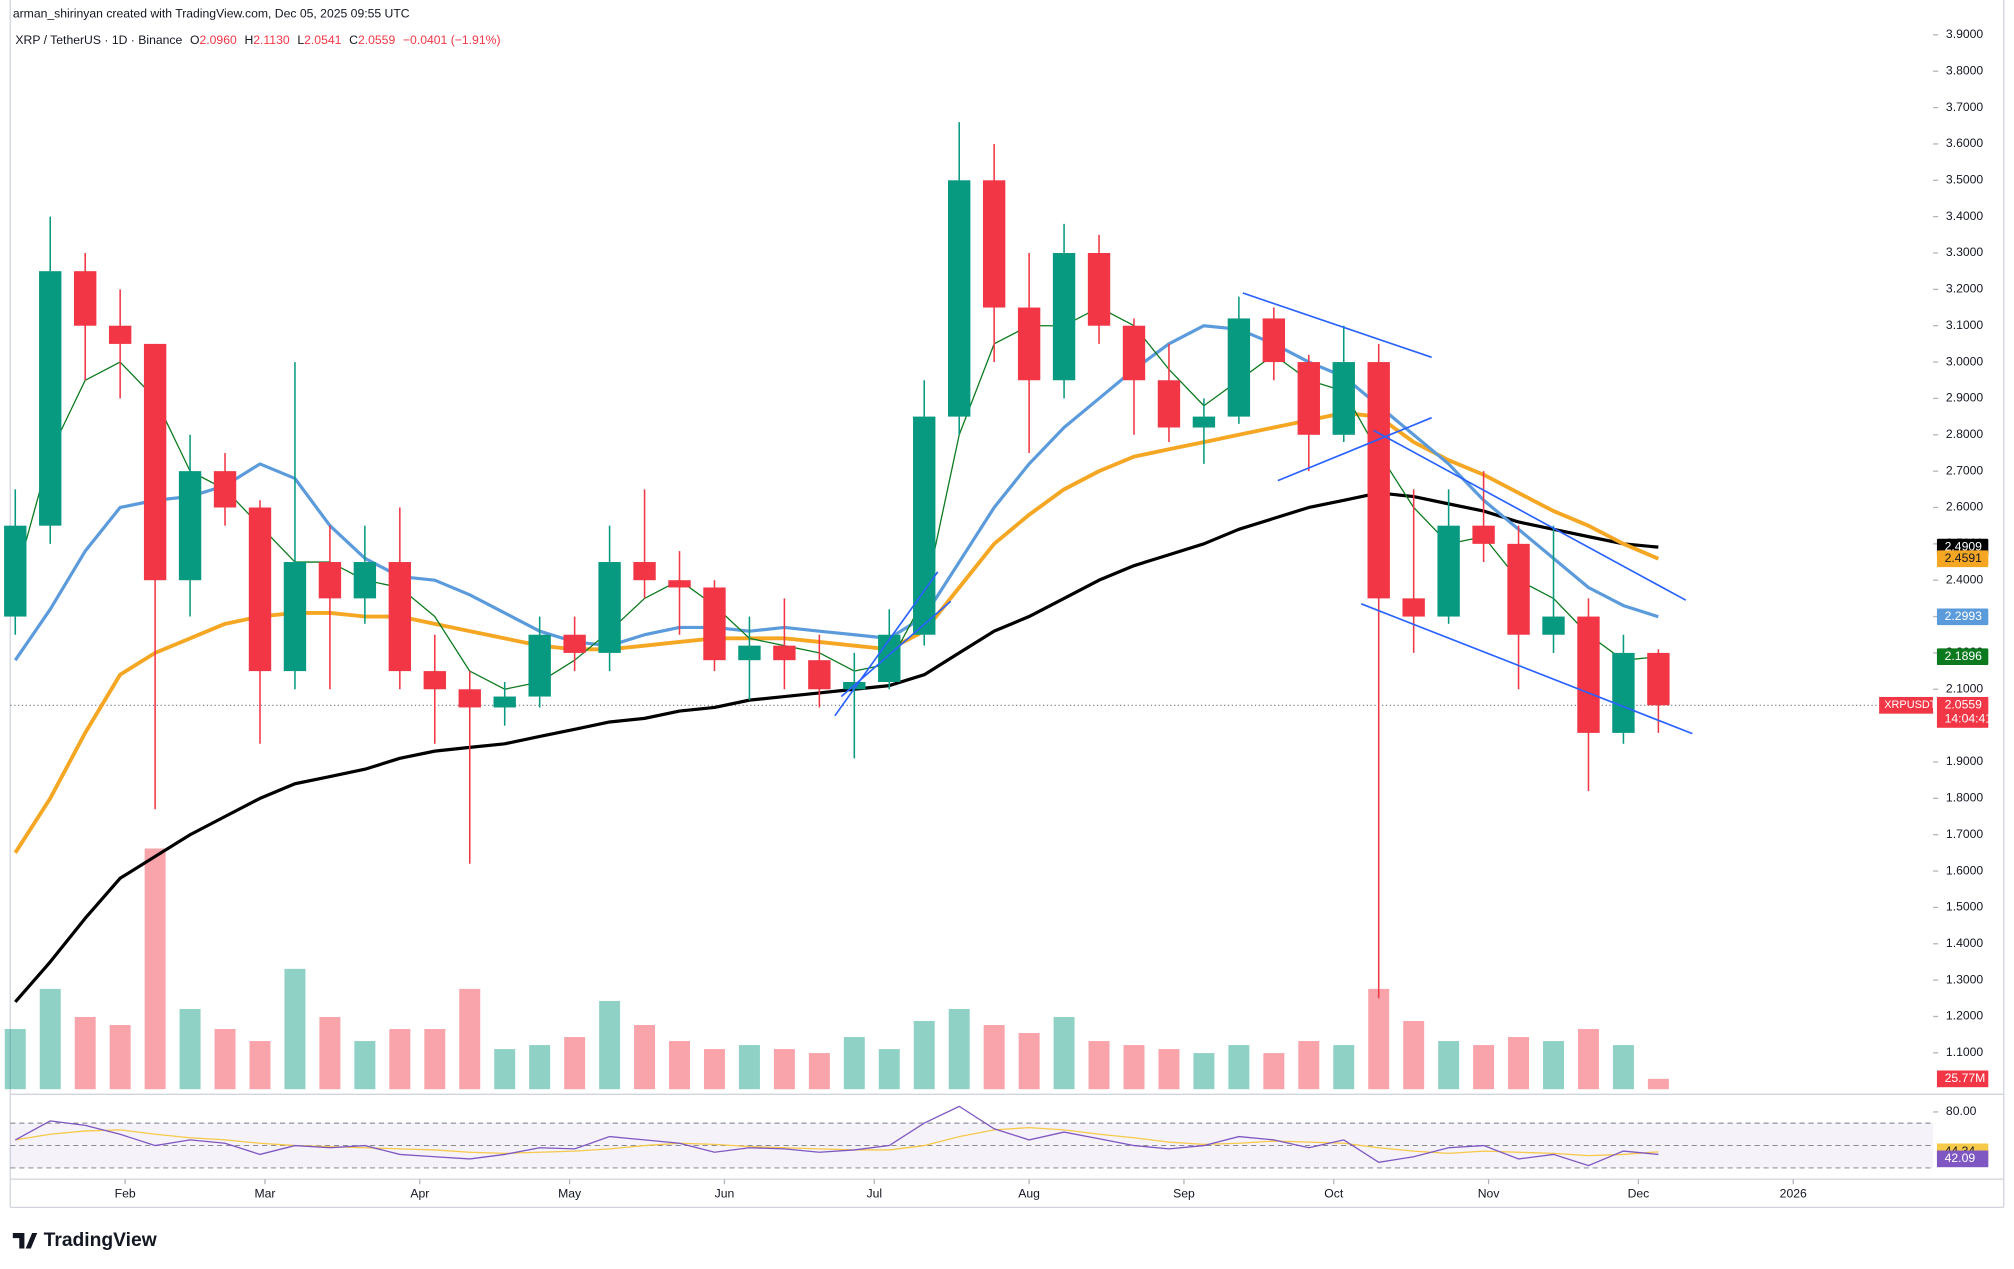 This screenshot has width=2014, height=1269. What do you see at coordinates (264, 1194) in the screenshot?
I see `x-tick-label: Mar` at bounding box center [264, 1194].